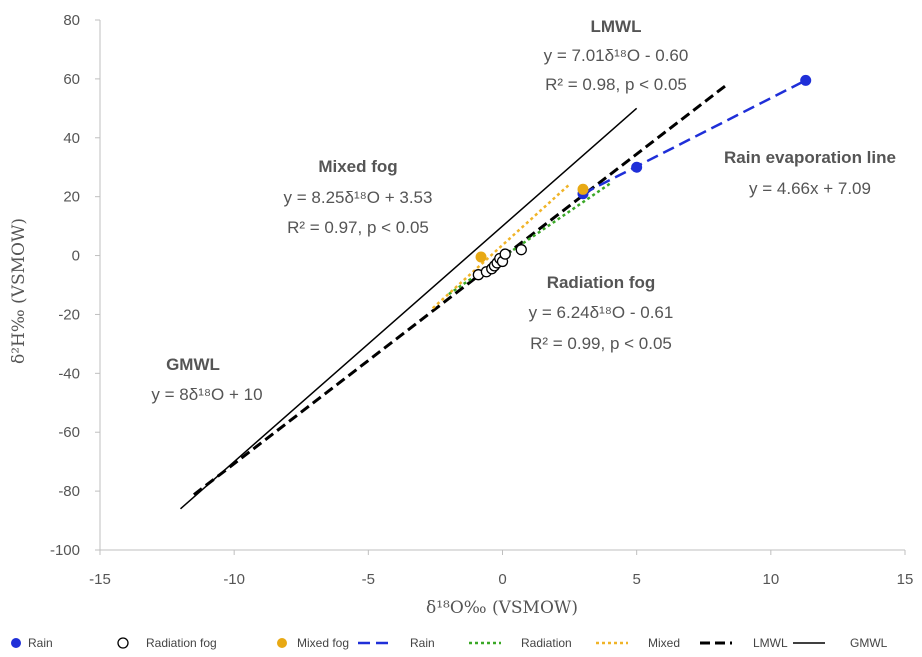 Image resolution: width=922 pixels, height=657 pixels. I want to click on x-tick-label: -15, so click(100, 579).